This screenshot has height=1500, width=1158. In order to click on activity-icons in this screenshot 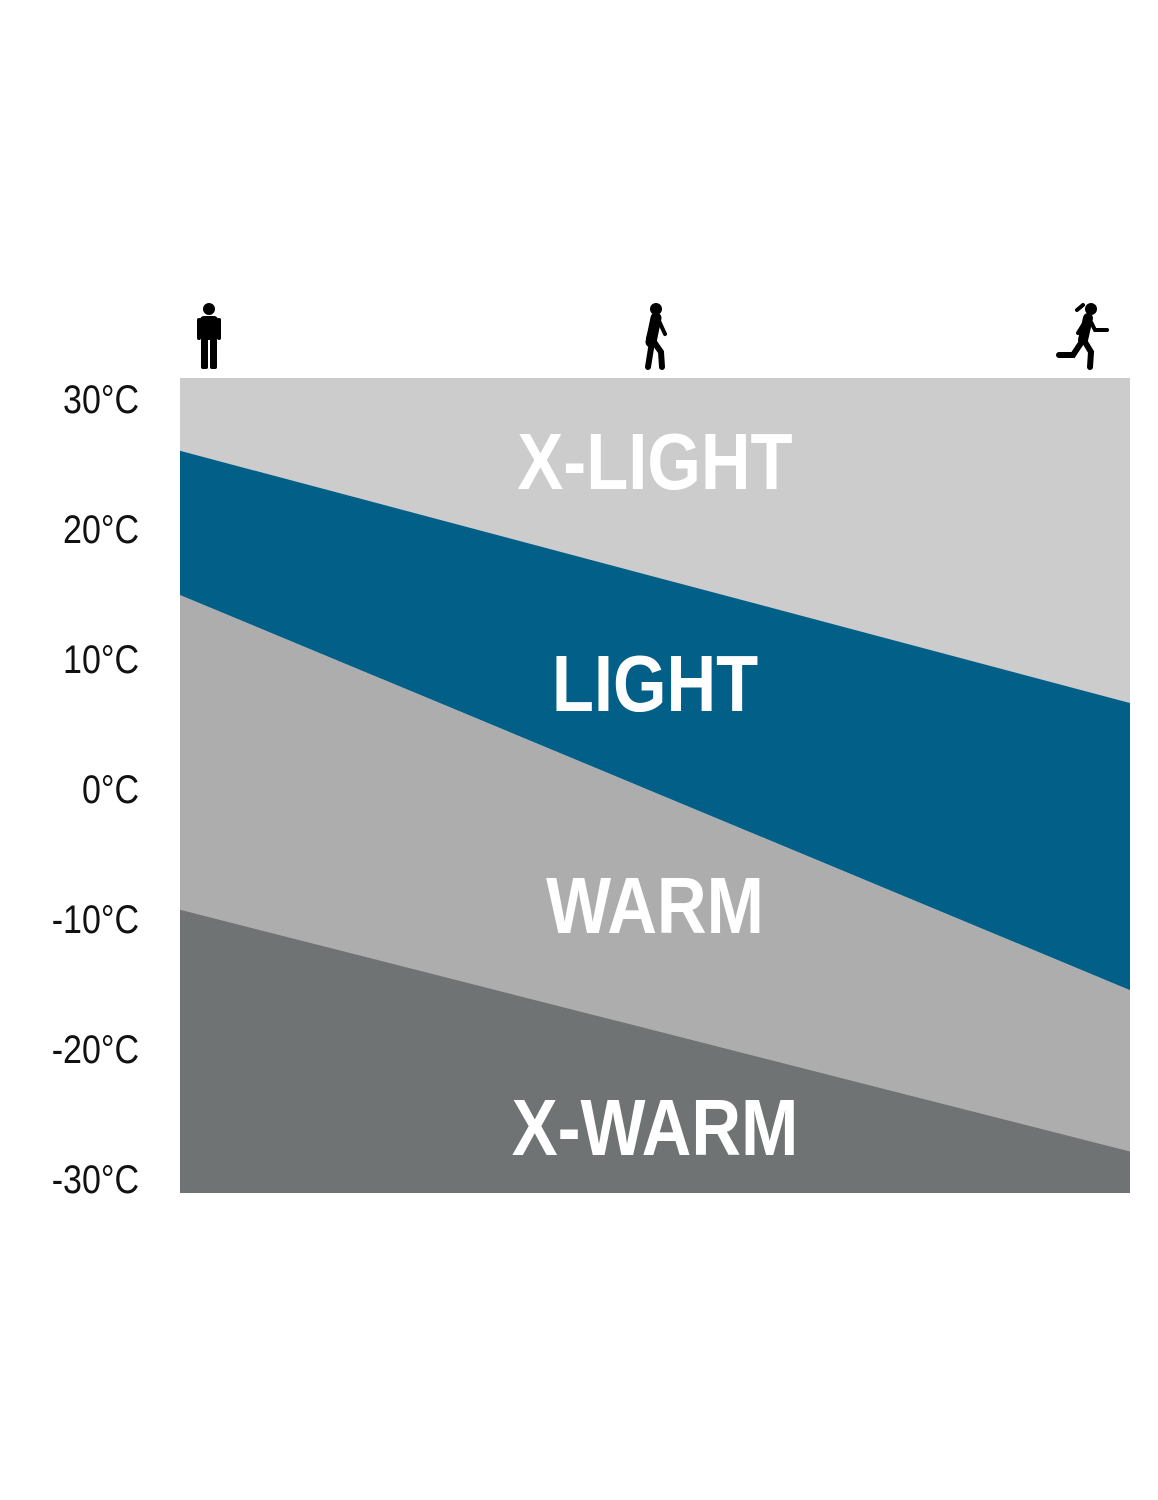, I will do `click(653, 336)`.